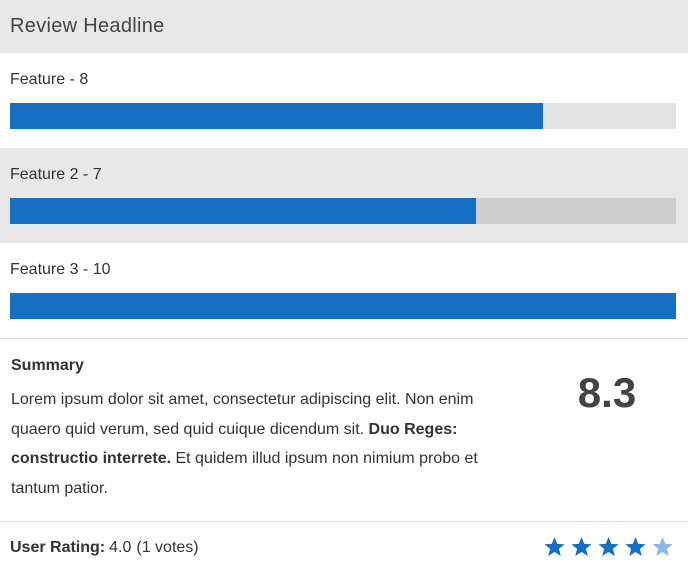 This screenshot has width=688, height=576. I want to click on user-rating-value: 4.0, so click(120, 547).